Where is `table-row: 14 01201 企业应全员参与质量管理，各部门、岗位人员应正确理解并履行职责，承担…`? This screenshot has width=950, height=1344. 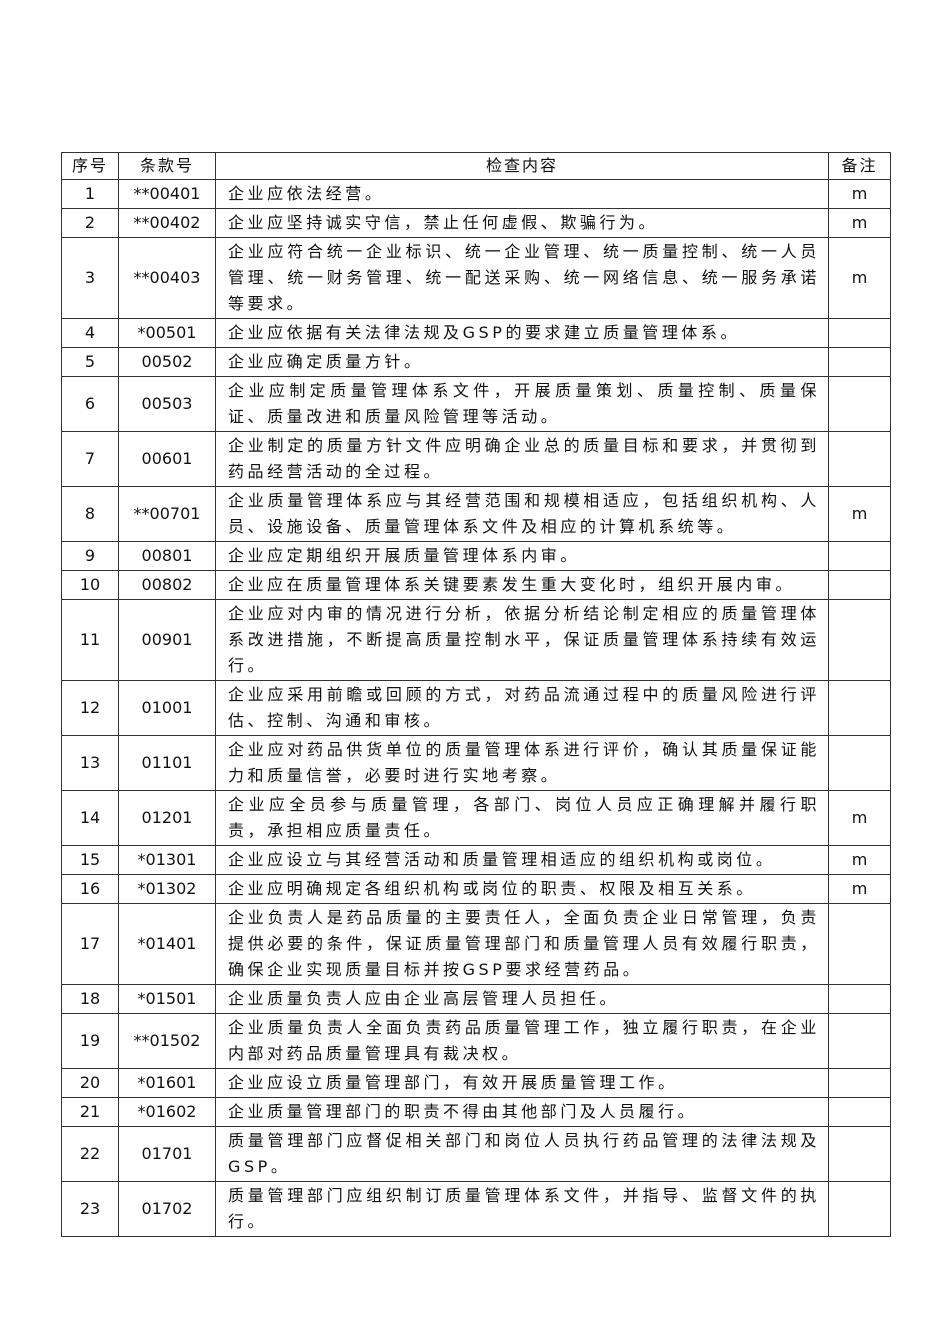 table-row: 14 01201 企业应全员参与质量管理，各部门、岗位人员应正确理解并履行职责，承担… is located at coordinates (476, 818).